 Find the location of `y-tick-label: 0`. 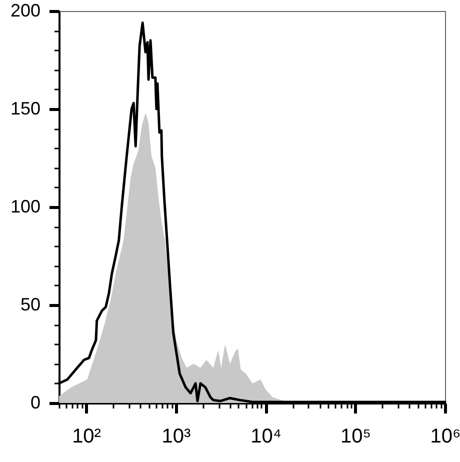

y-tick-label: 0 is located at coordinates (35, 402).